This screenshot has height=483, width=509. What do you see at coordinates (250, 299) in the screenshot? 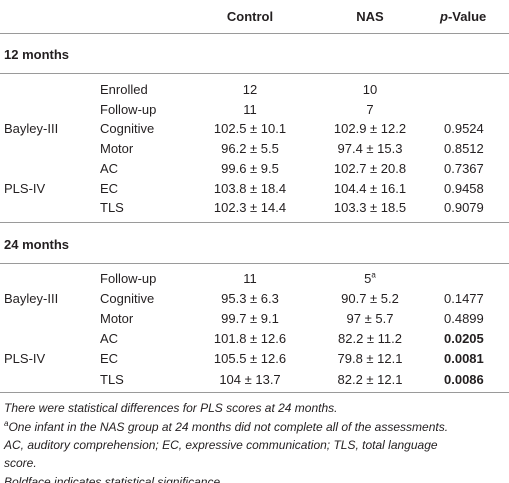
I see `control-value: 95.3 ± 6.3` at bounding box center [250, 299].